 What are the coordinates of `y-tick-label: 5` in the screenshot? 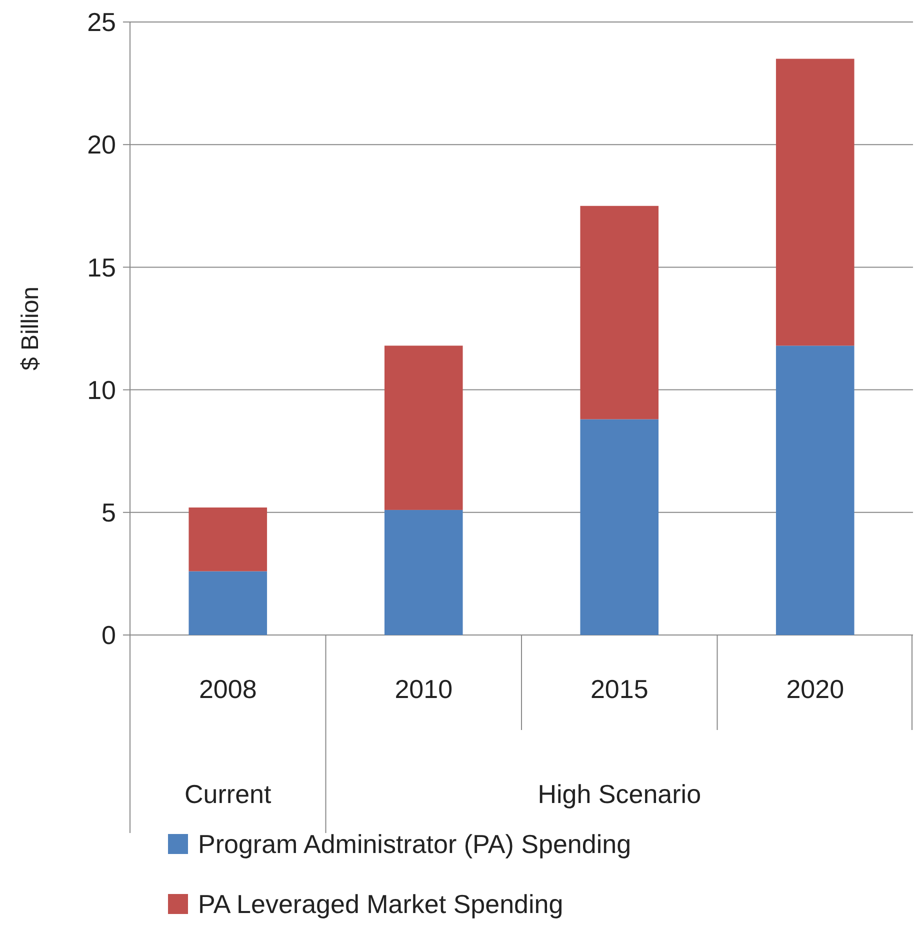 It's located at (109, 513).